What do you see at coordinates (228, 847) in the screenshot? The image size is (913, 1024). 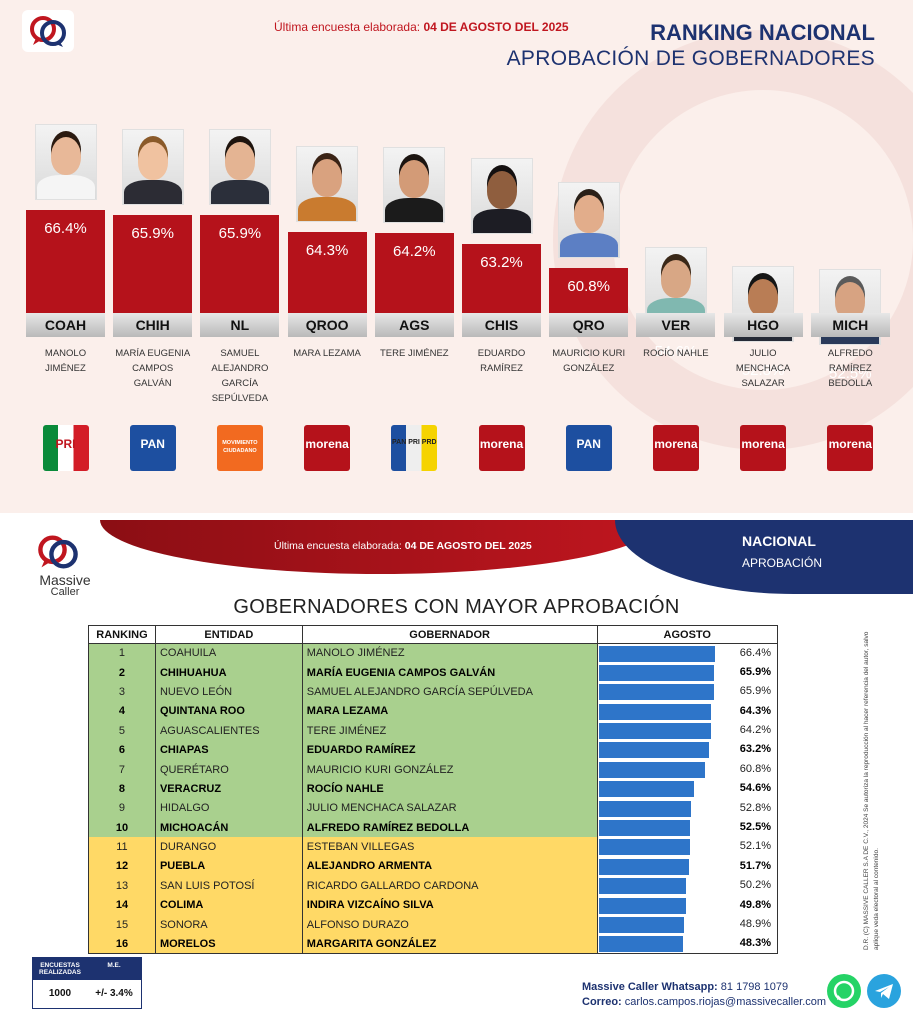 I see `entidad-cell: DURANGO` at bounding box center [228, 847].